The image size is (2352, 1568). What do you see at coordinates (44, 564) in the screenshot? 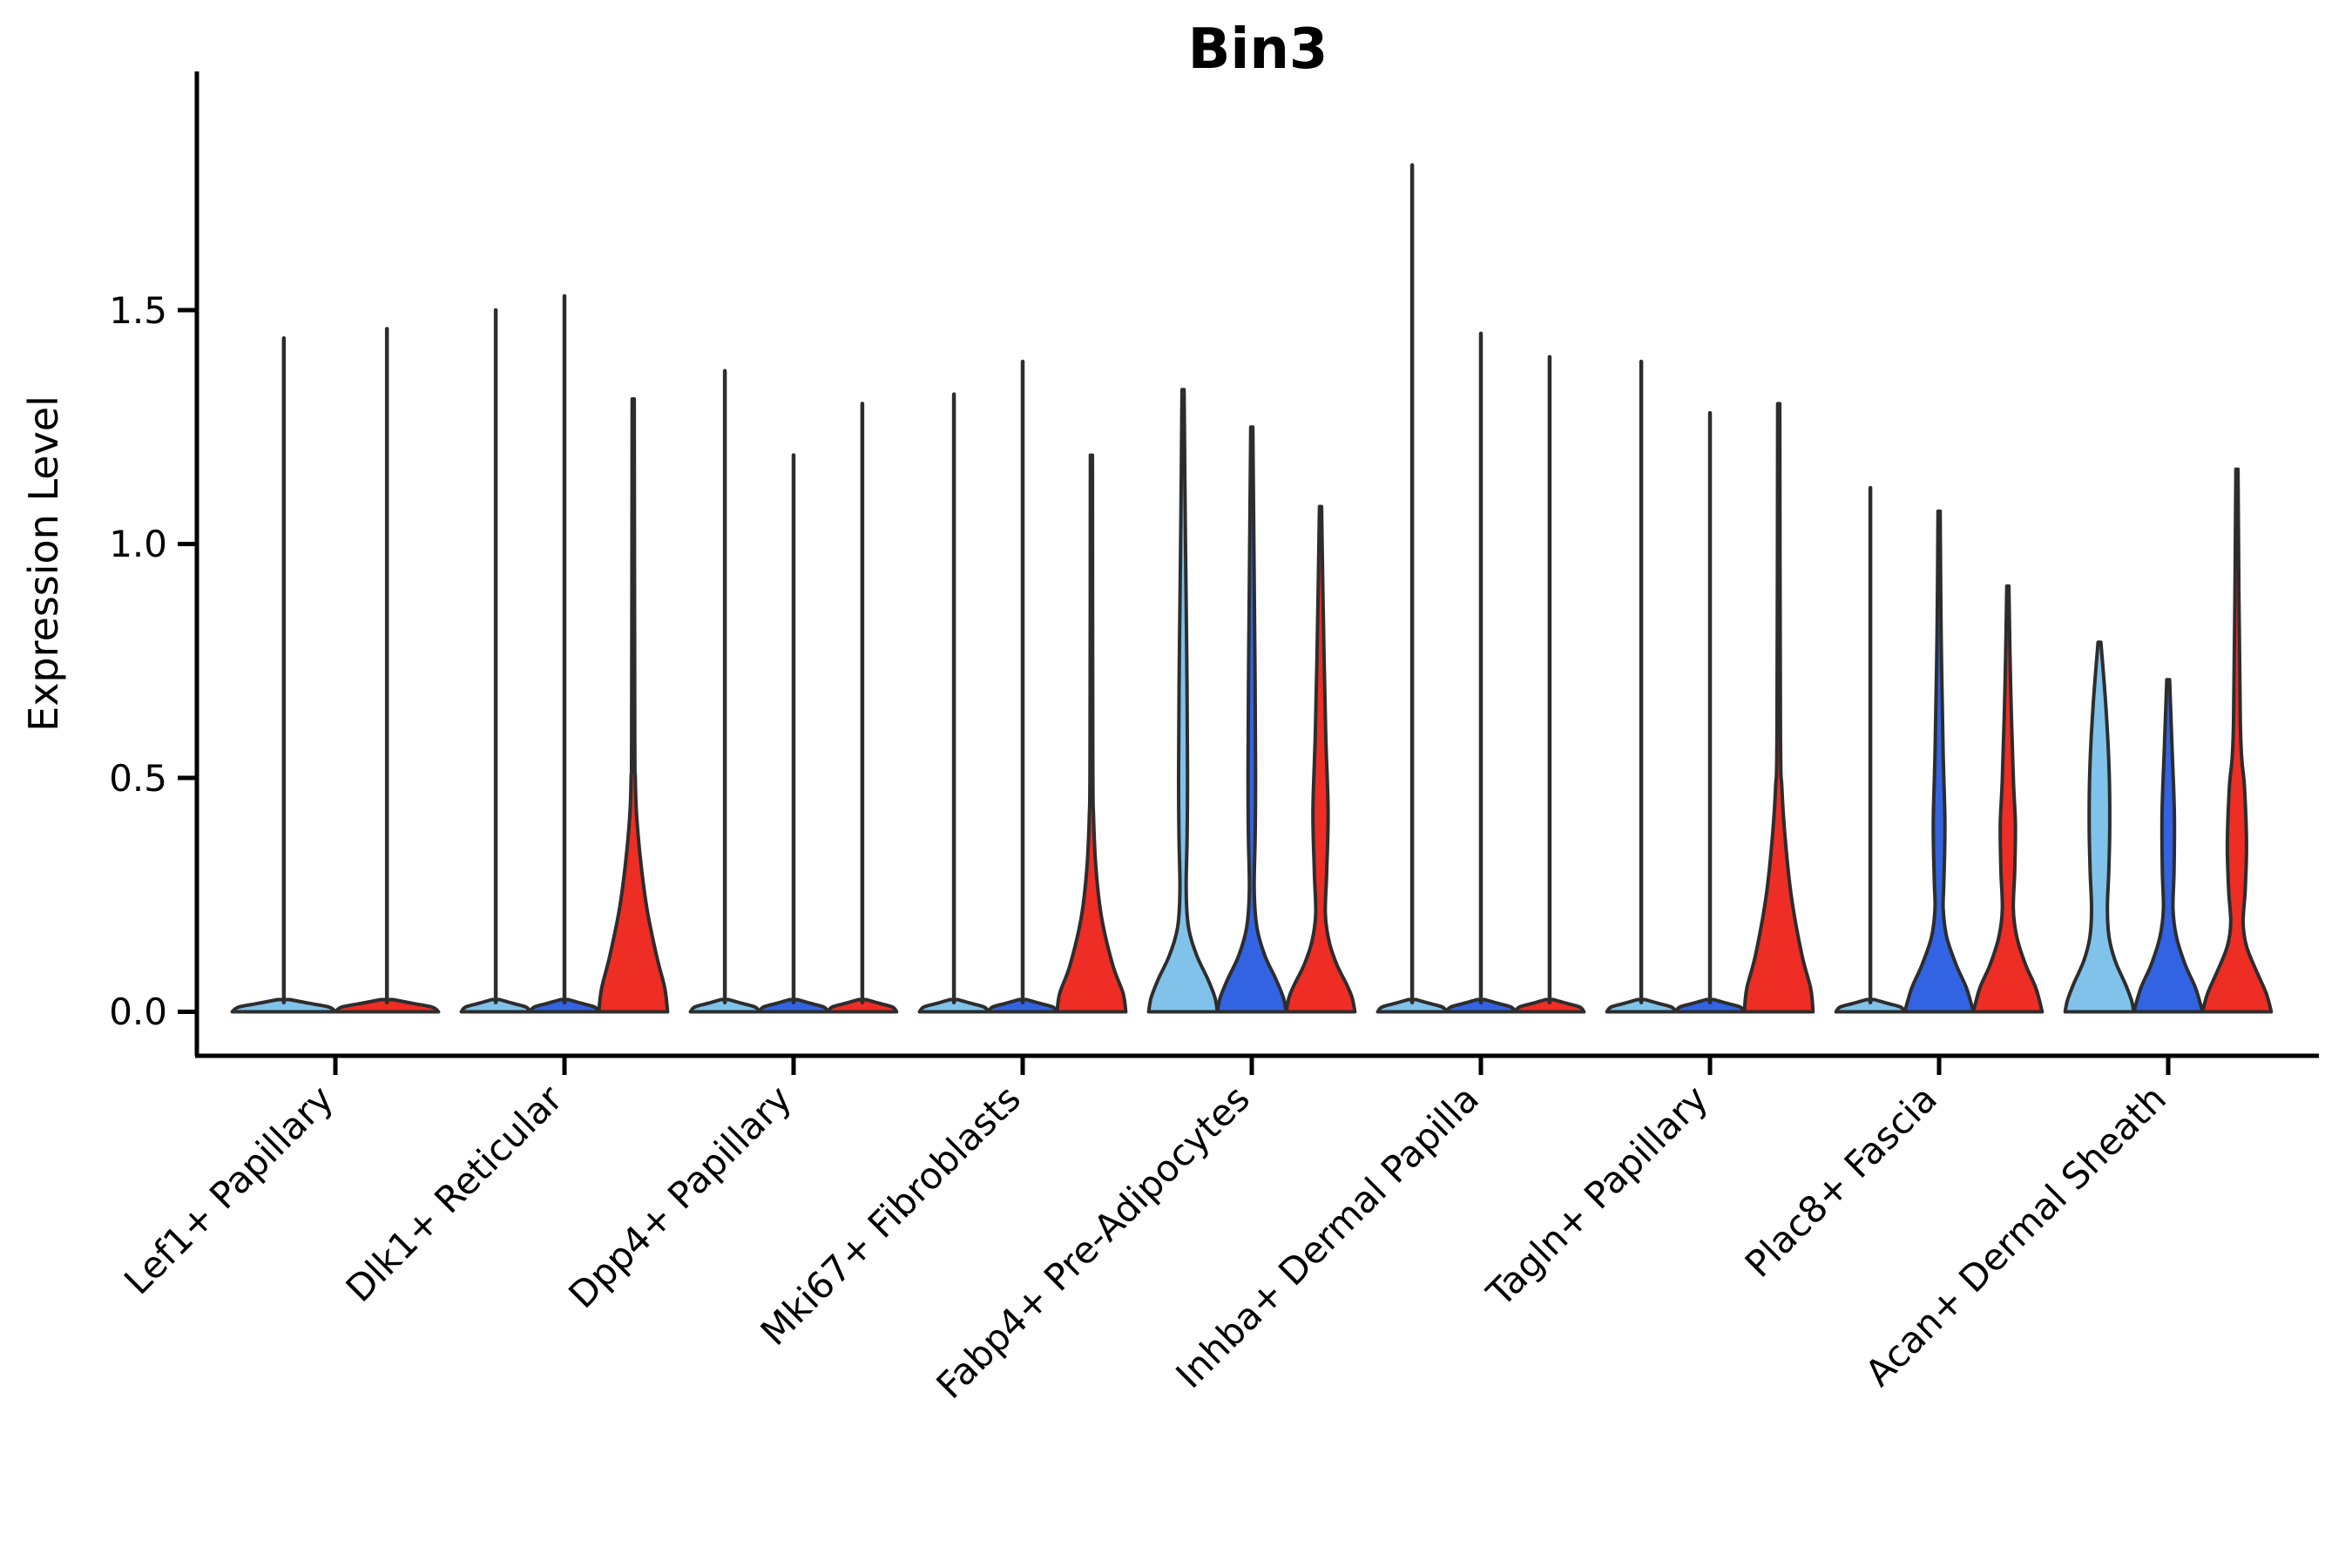
I see `y-axis-label: Expression Level` at bounding box center [44, 564].